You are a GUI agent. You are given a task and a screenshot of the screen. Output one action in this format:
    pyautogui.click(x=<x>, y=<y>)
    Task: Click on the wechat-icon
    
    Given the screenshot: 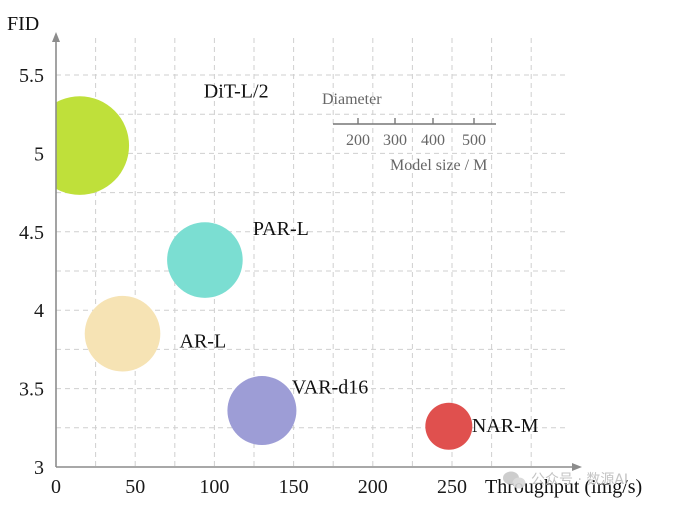 What is the action you would take?
    pyautogui.click(x=514, y=480)
    